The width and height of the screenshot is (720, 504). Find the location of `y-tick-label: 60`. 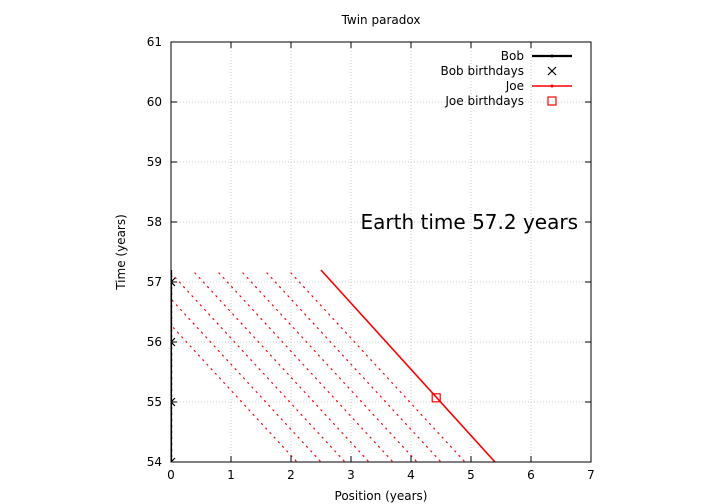

y-tick-label: 60 is located at coordinates (154, 102).